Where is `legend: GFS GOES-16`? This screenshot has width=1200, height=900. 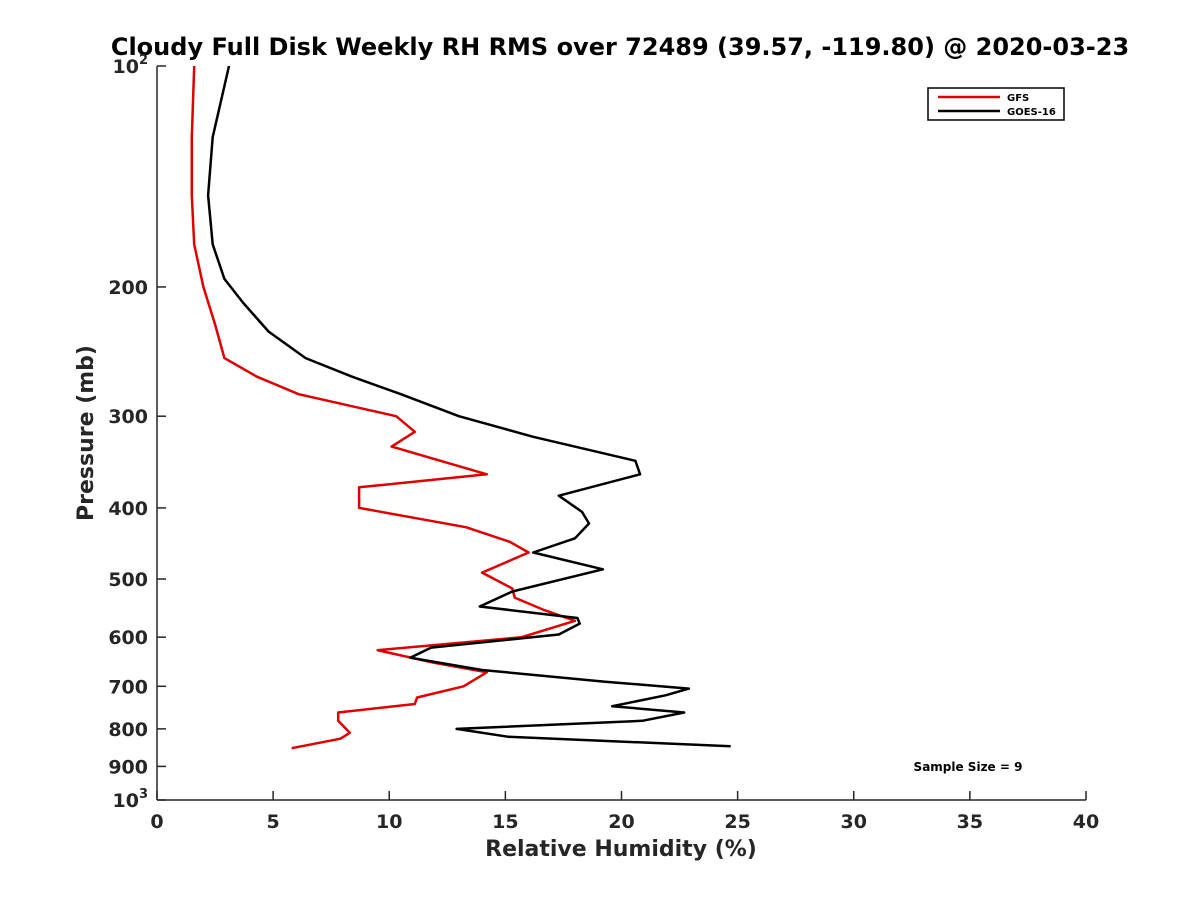 legend: GFS GOES-16 is located at coordinates (996, 104).